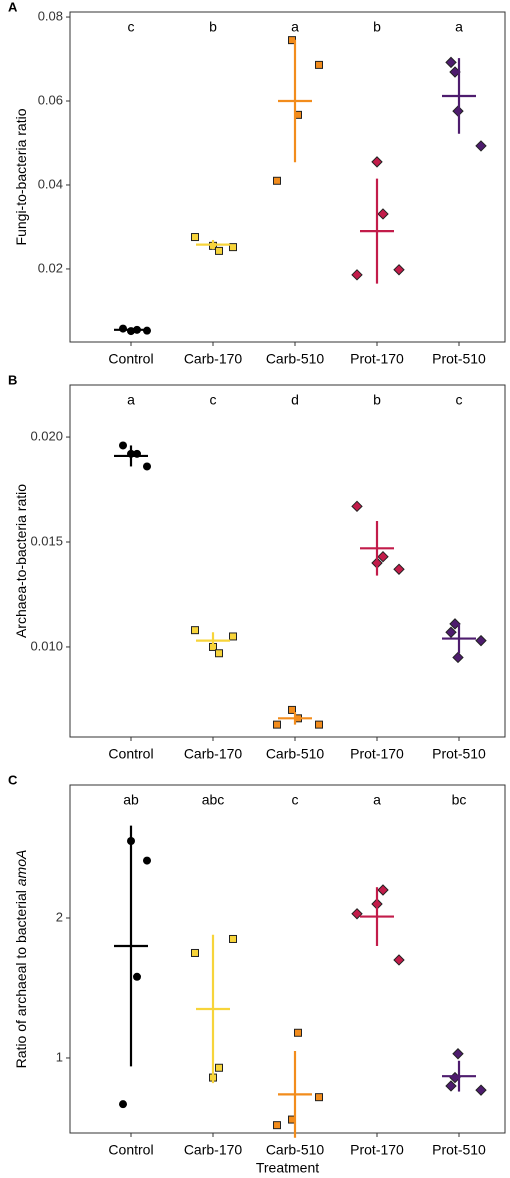  What do you see at coordinates (50, 183) in the screenshot?
I see `y-tick-label: 0.04` at bounding box center [50, 183].